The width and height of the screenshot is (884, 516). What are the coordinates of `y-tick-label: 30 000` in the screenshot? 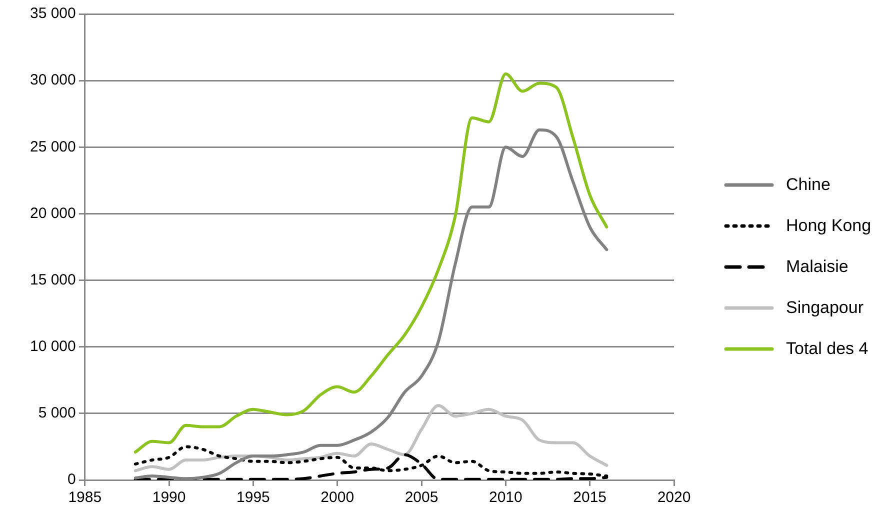 It's located at (53, 80).